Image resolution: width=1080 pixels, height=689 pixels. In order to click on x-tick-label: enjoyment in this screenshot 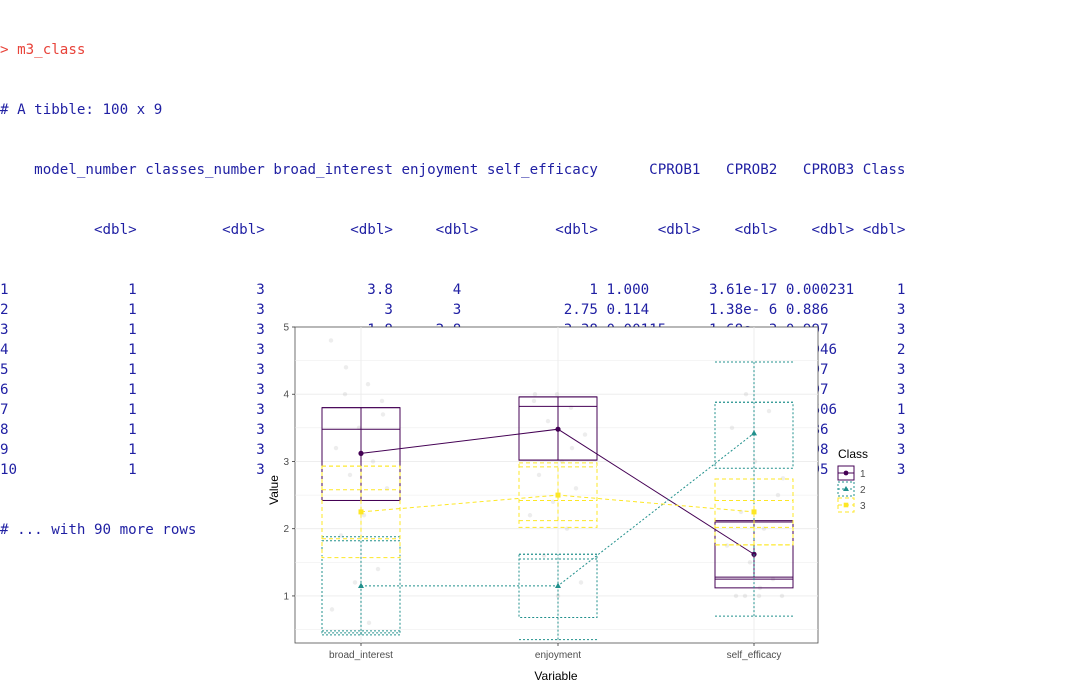, I will do `click(558, 655)`.